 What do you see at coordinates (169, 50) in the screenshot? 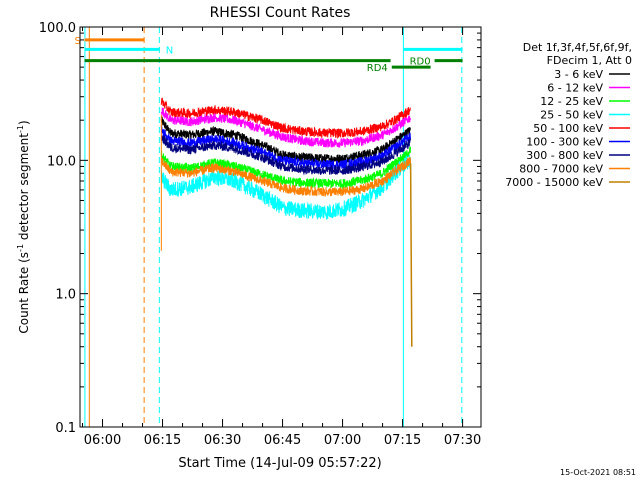
I see `segment-label: N` at bounding box center [169, 50].